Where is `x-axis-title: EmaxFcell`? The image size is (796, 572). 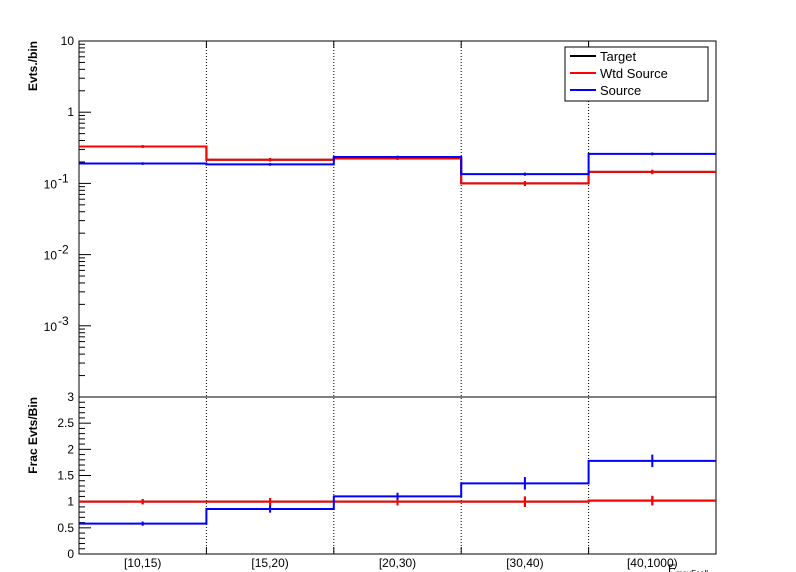
x-axis-title: EmaxFcell is located at coordinates (688, 567).